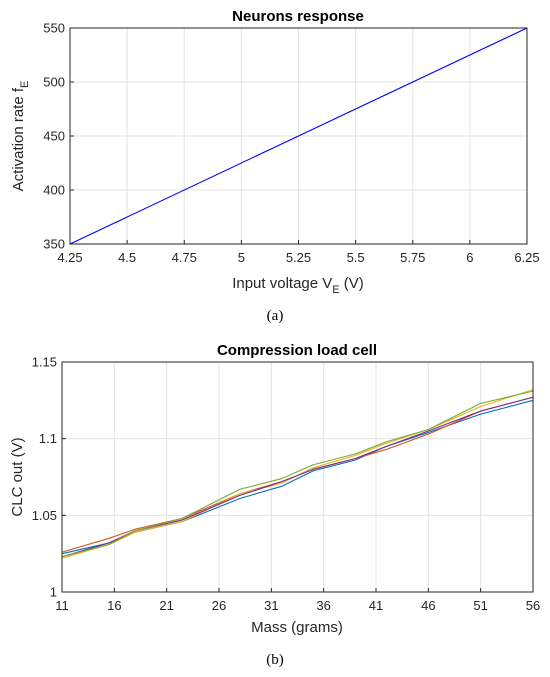 The image size is (550, 677). What do you see at coordinates (356, 257) in the screenshot?
I see `x-tick-label: 5.5` at bounding box center [356, 257].